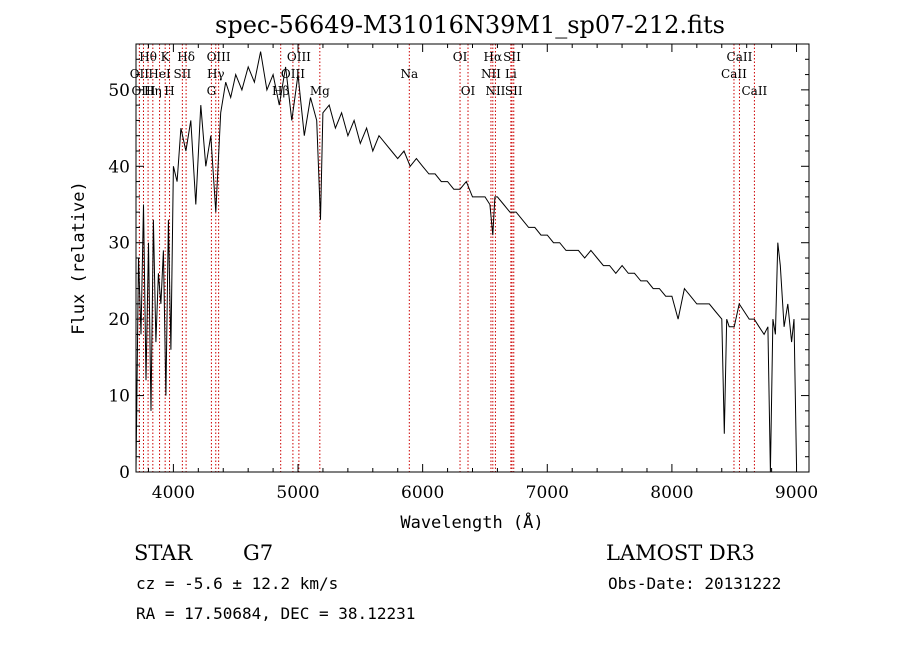 The height and width of the screenshot is (649, 900). What do you see at coordinates (163, 553) in the screenshot?
I see `object-class: STAR` at bounding box center [163, 553].